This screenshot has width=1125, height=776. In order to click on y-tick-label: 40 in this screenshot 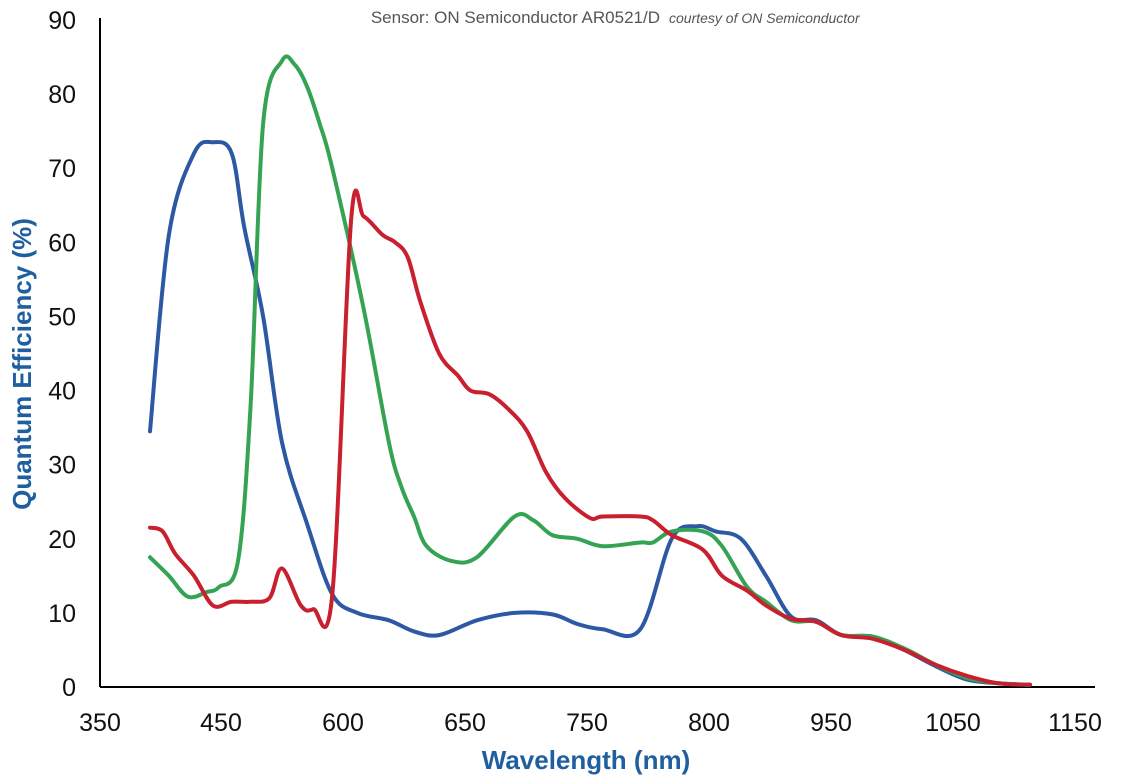, I will do `click(62, 392)`.